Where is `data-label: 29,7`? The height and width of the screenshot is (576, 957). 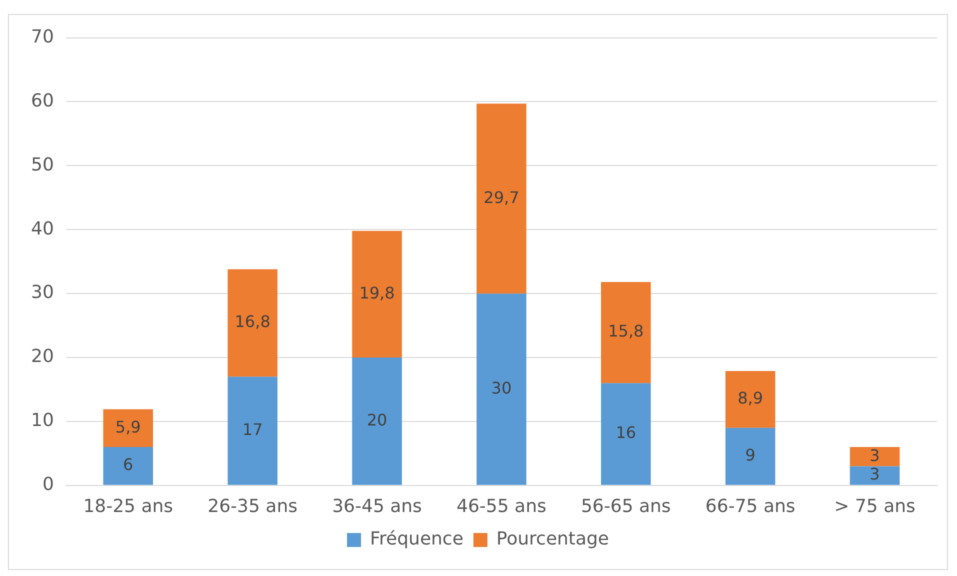
data-label: 29,7 is located at coordinates (502, 197).